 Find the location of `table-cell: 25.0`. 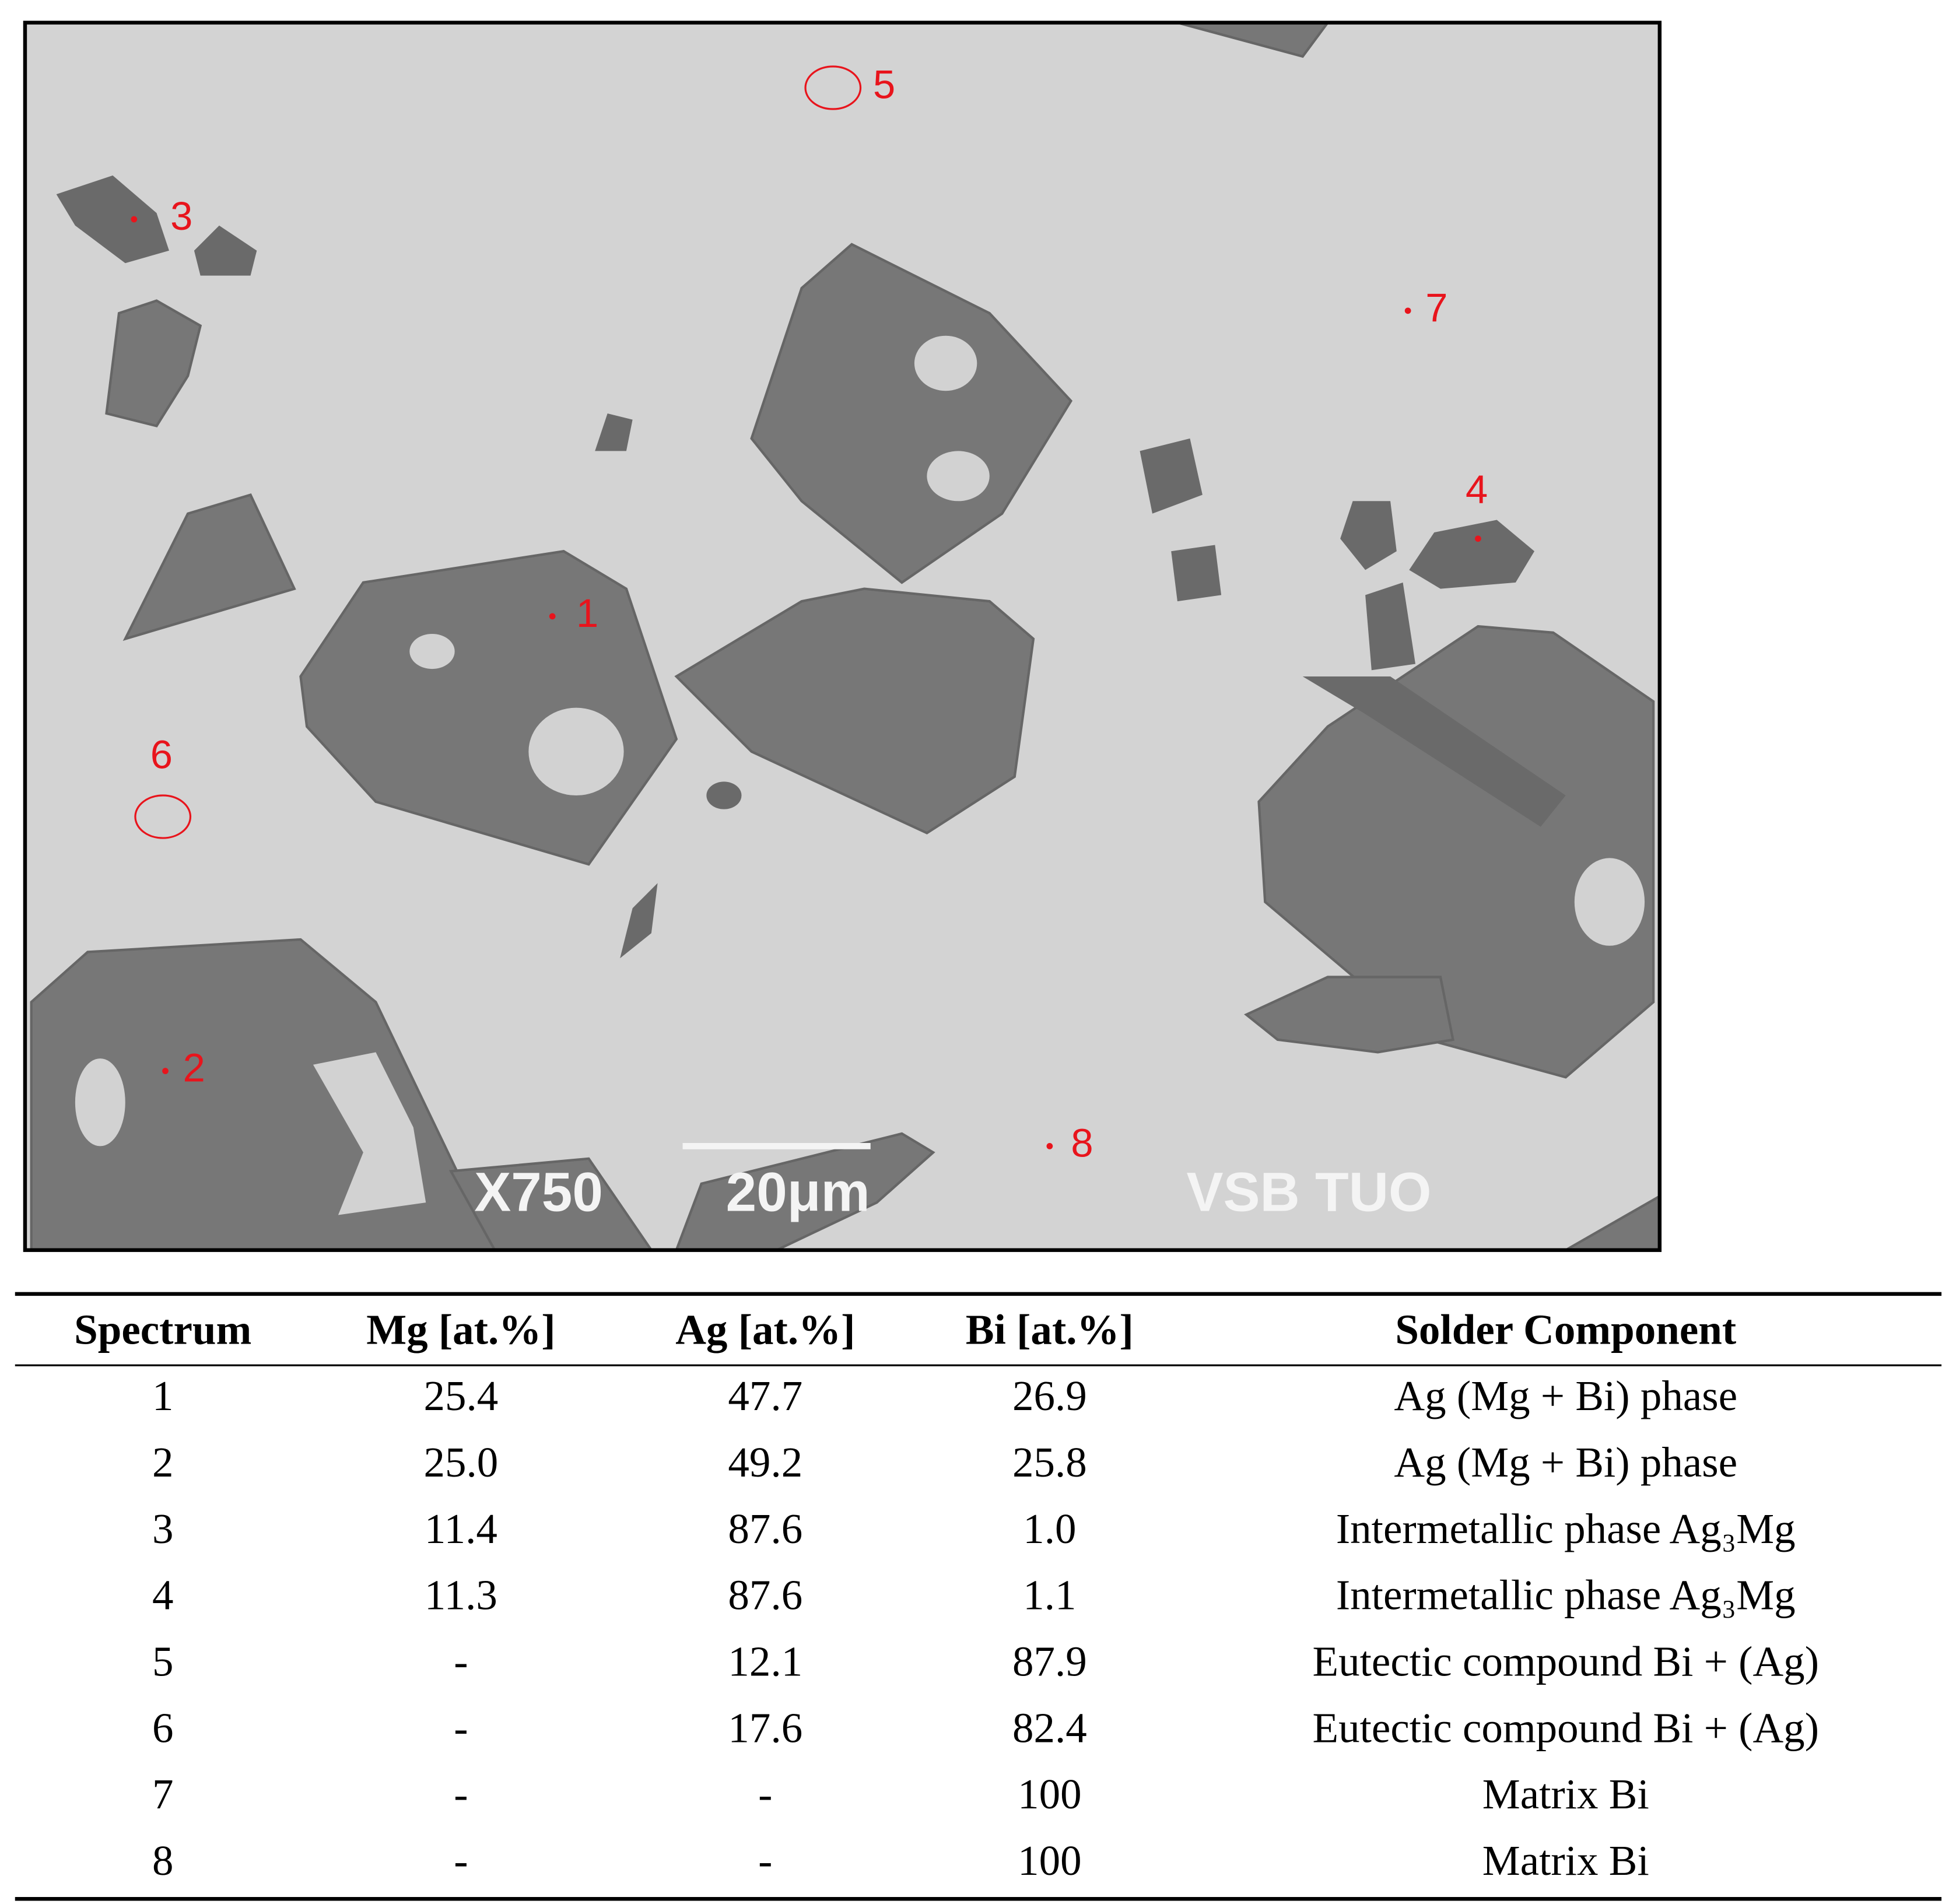

table-cell: 25.0 is located at coordinates (461, 1462).